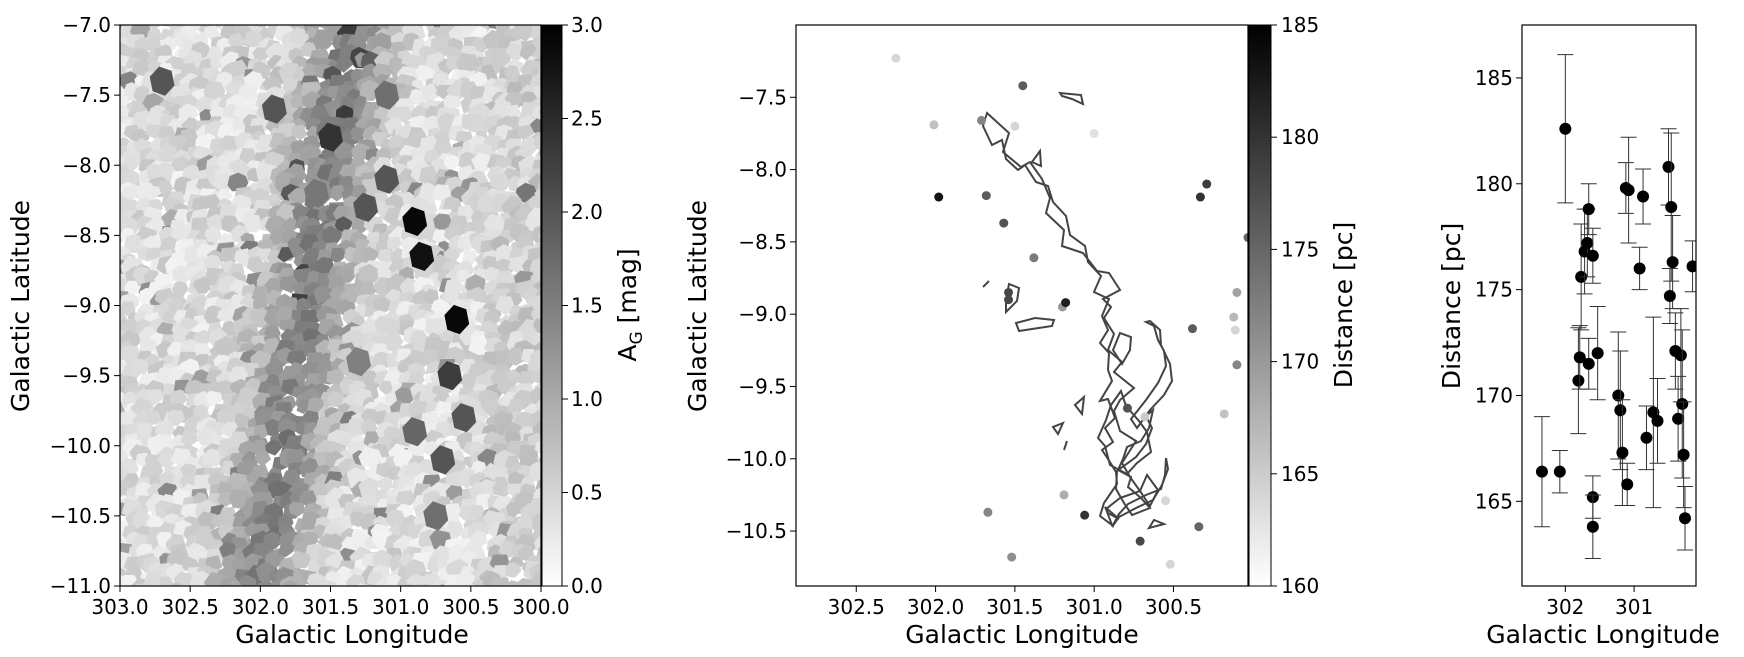  I want to click on y-tick-label: −9.0, so click(762, 314).